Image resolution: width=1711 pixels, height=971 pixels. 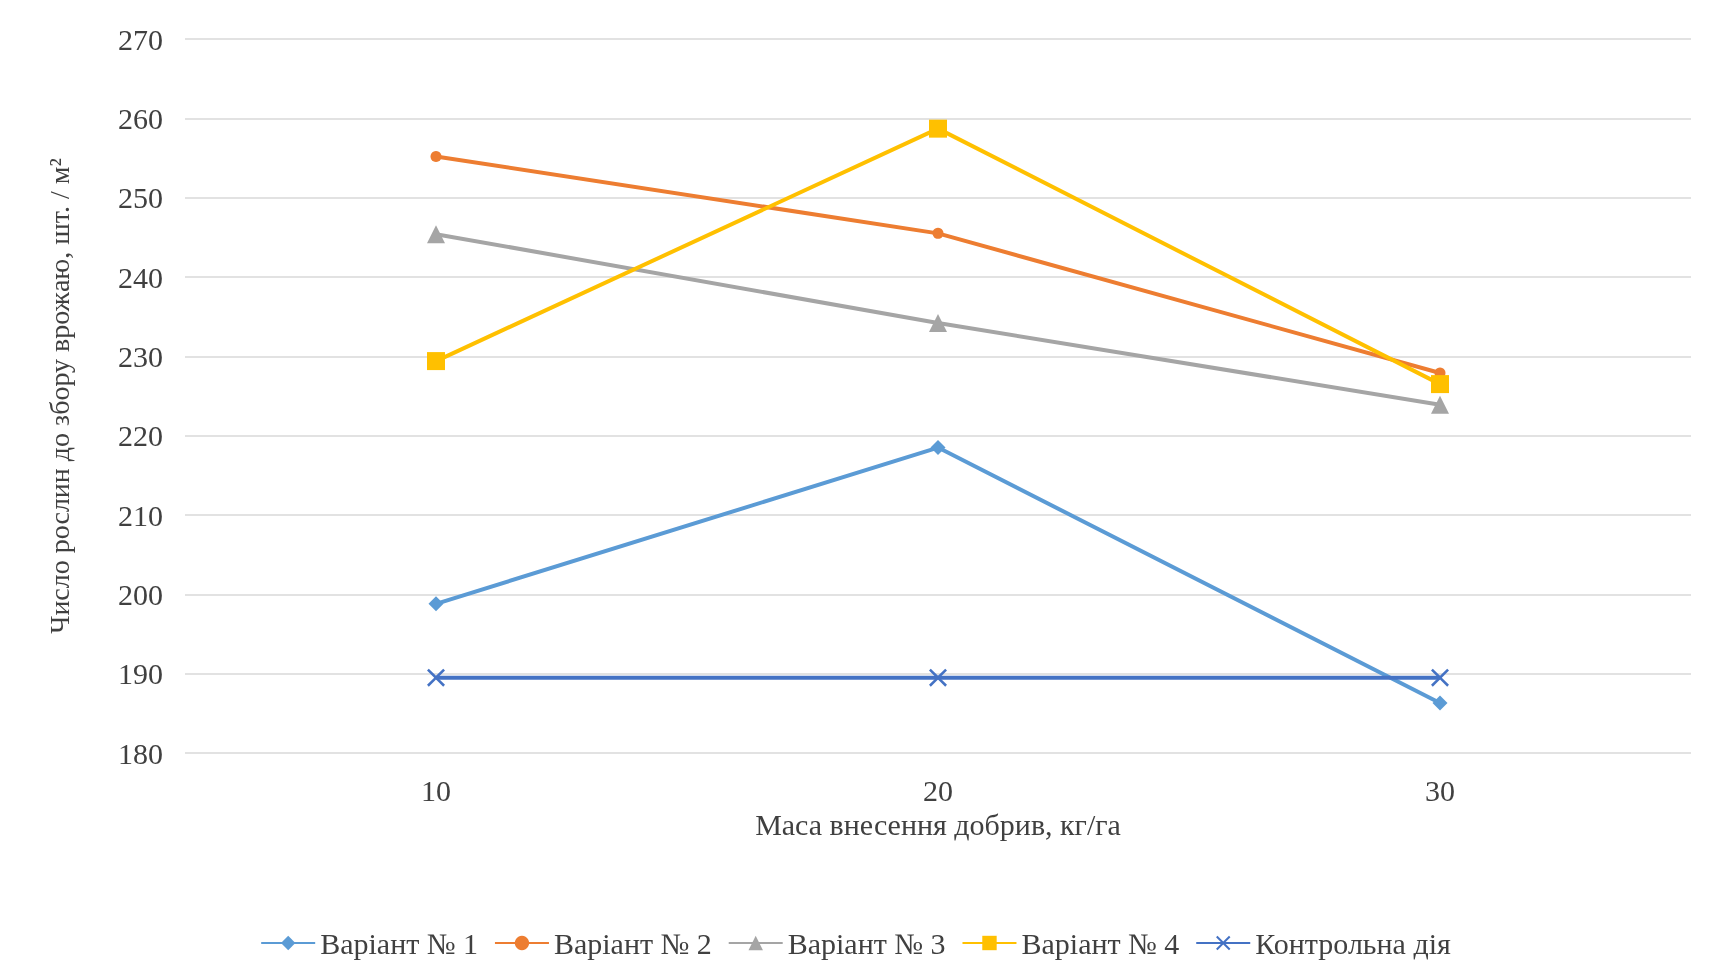 What do you see at coordinates (436, 790) in the screenshot?
I see `x-tick-label: 10` at bounding box center [436, 790].